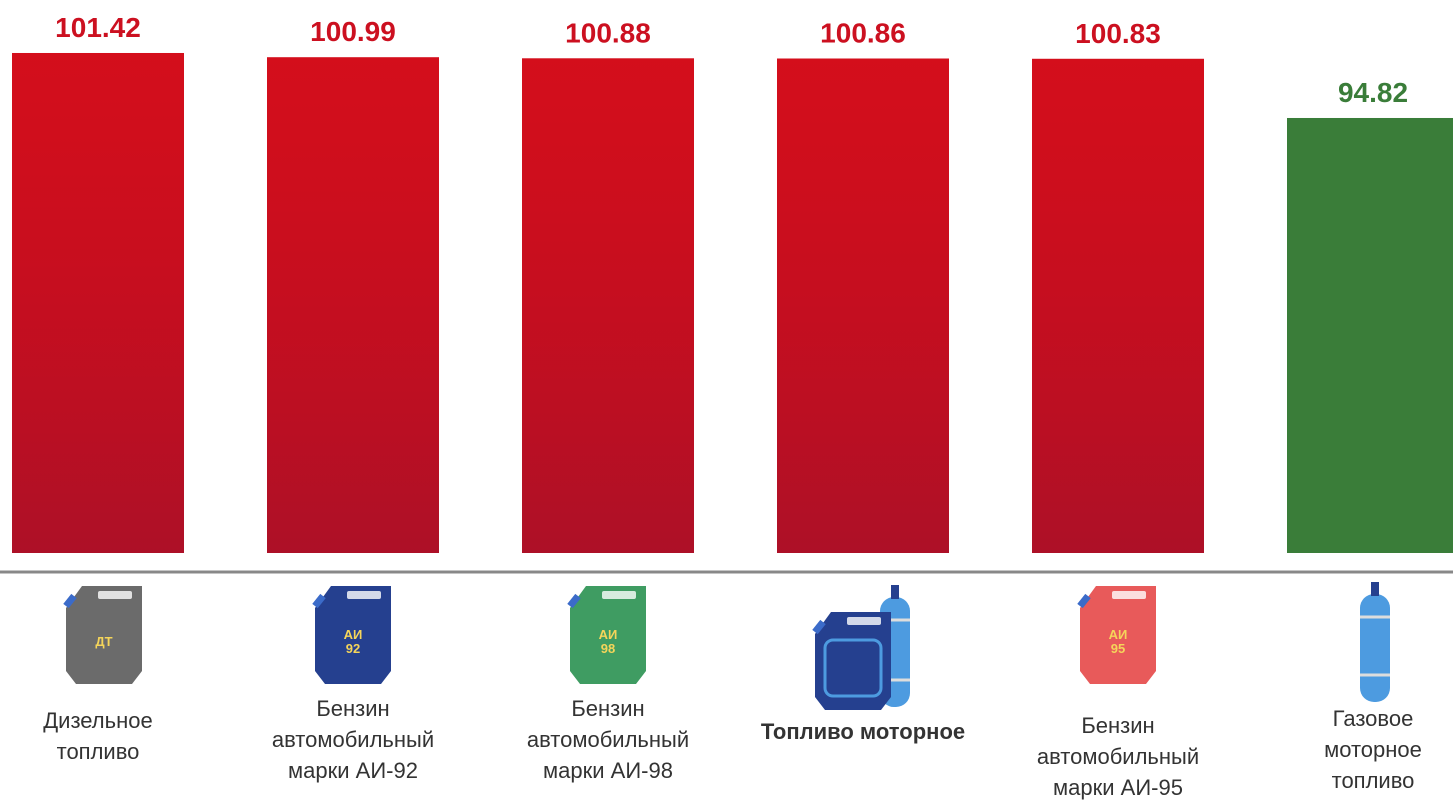 The width and height of the screenshot is (1453, 812). What do you see at coordinates (608, 32) in the screenshot?
I see `value-label: 100.88` at bounding box center [608, 32].